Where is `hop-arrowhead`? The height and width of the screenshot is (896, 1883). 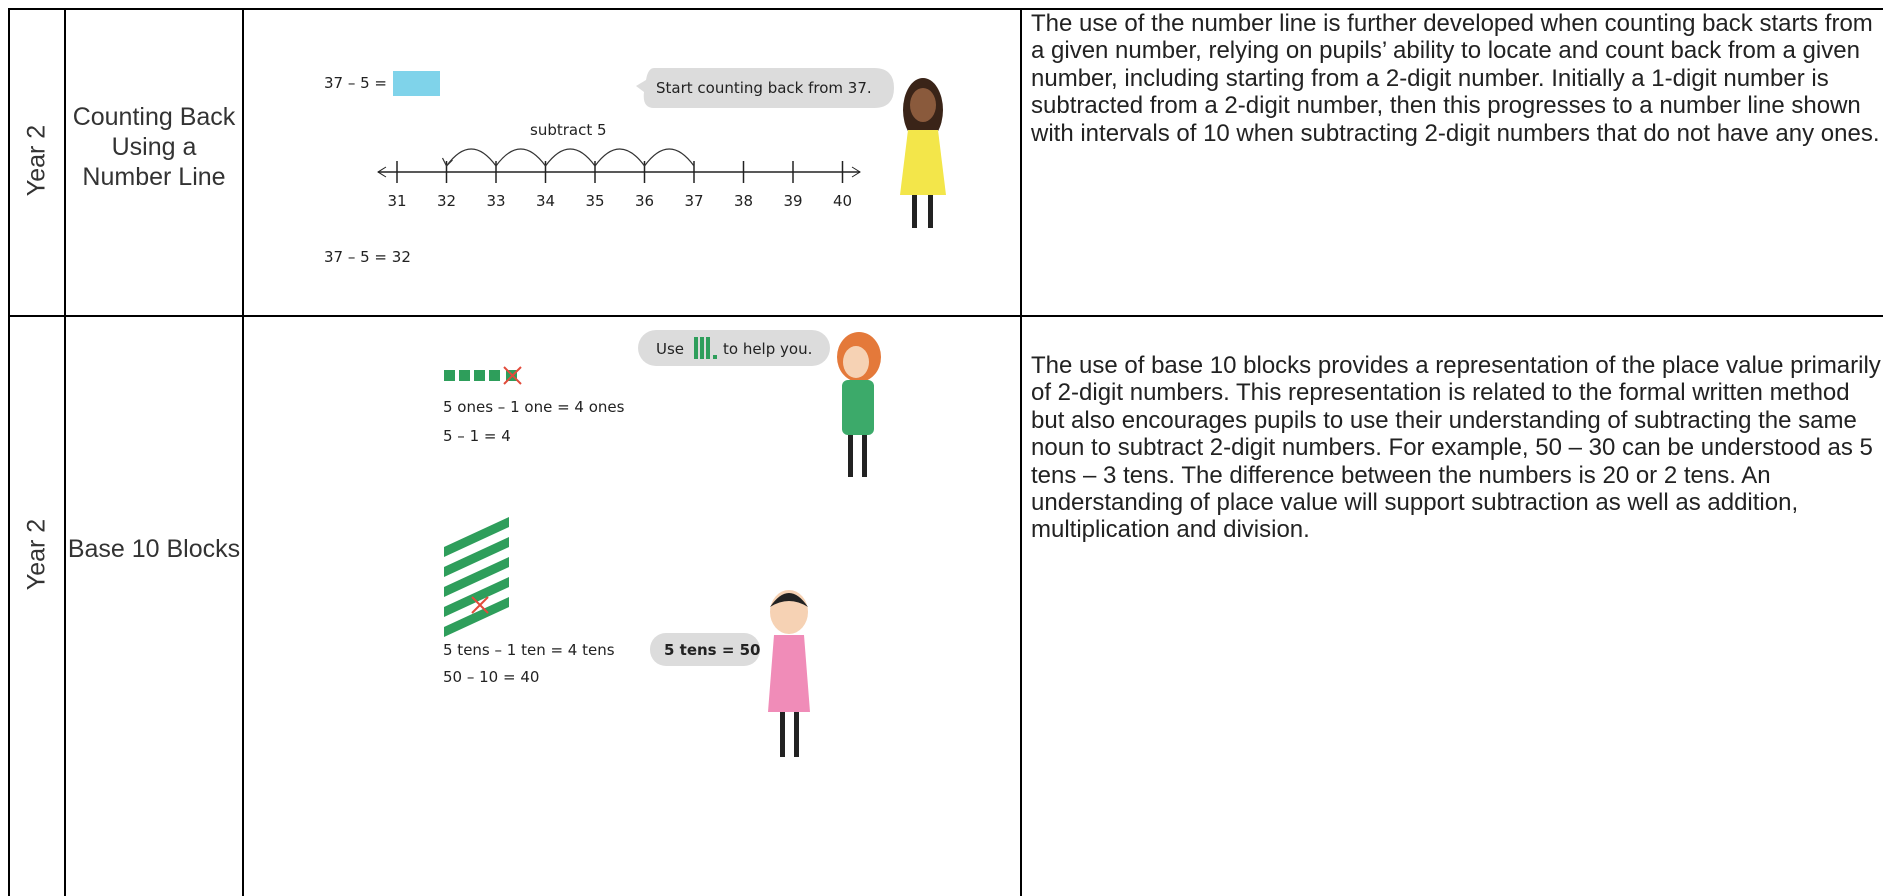 hop-arrowhead is located at coordinates (447, 162).